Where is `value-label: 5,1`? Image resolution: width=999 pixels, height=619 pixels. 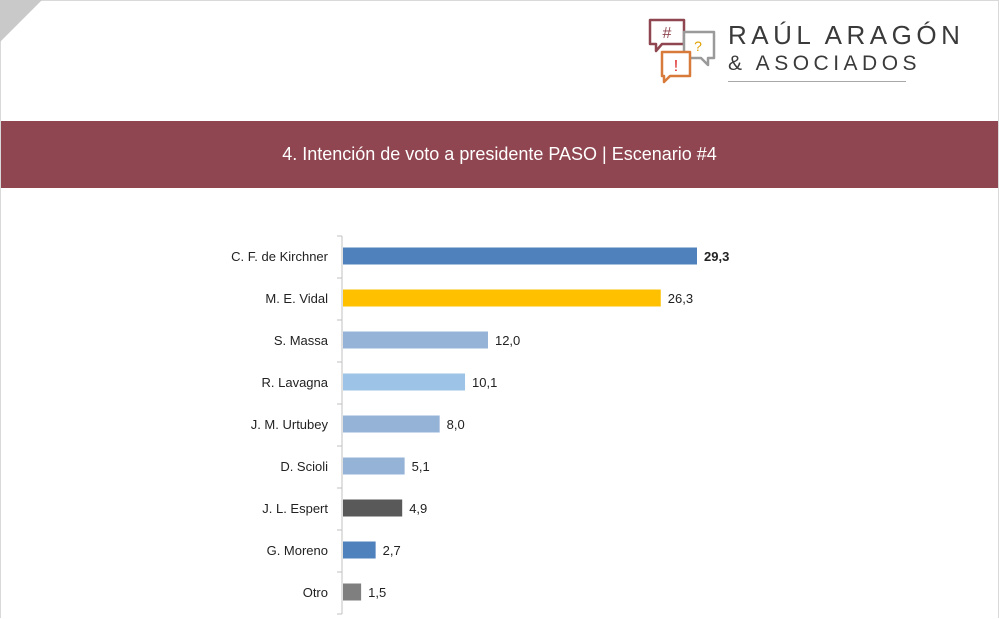
value-label: 5,1 is located at coordinates (421, 466).